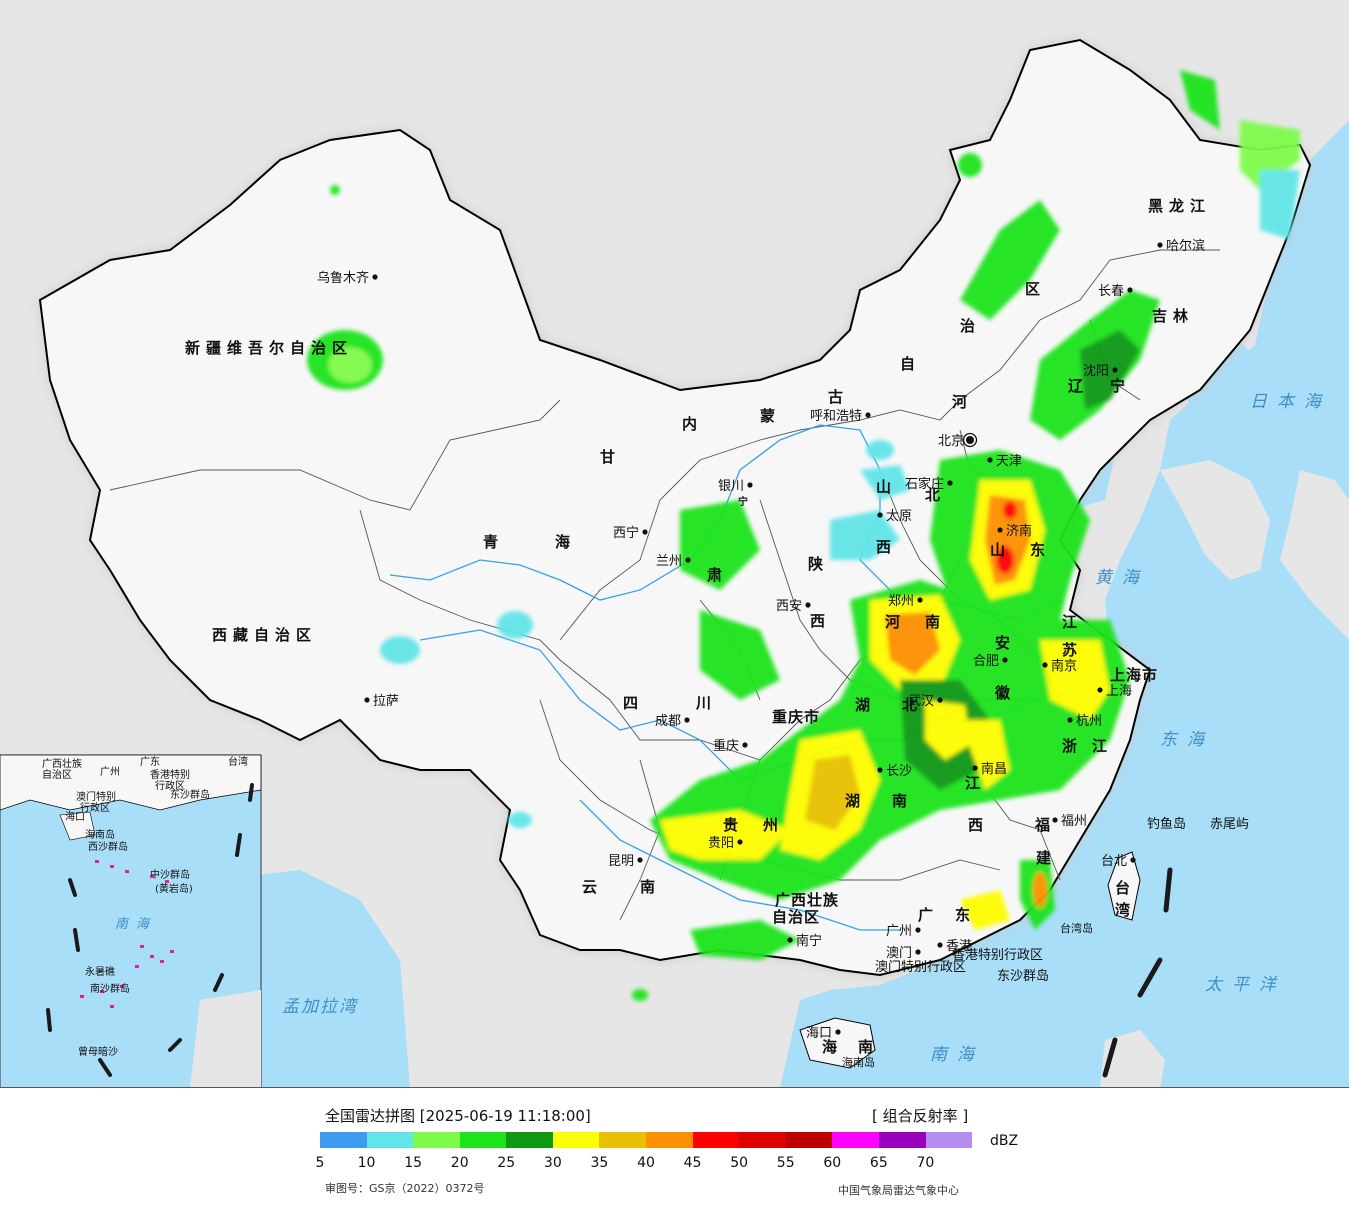  What do you see at coordinates (899, 931) in the screenshot?
I see `city-name: 广州` at bounding box center [899, 931].